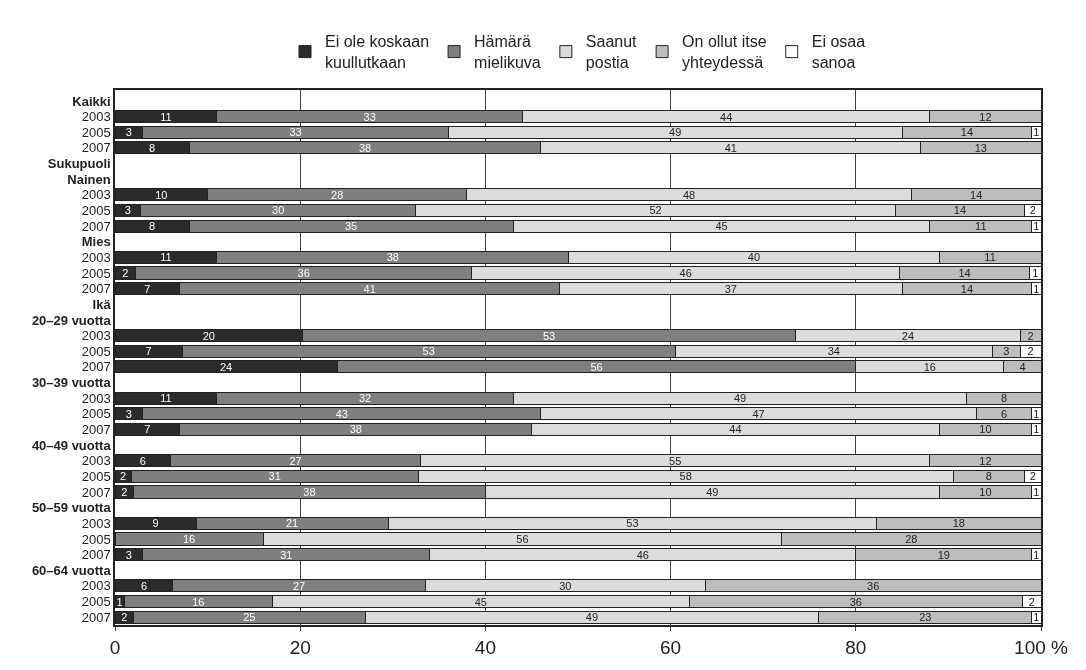  What do you see at coordinates (91, 101) in the screenshot?
I see `y-tick-label: Kaikki` at bounding box center [91, 101].